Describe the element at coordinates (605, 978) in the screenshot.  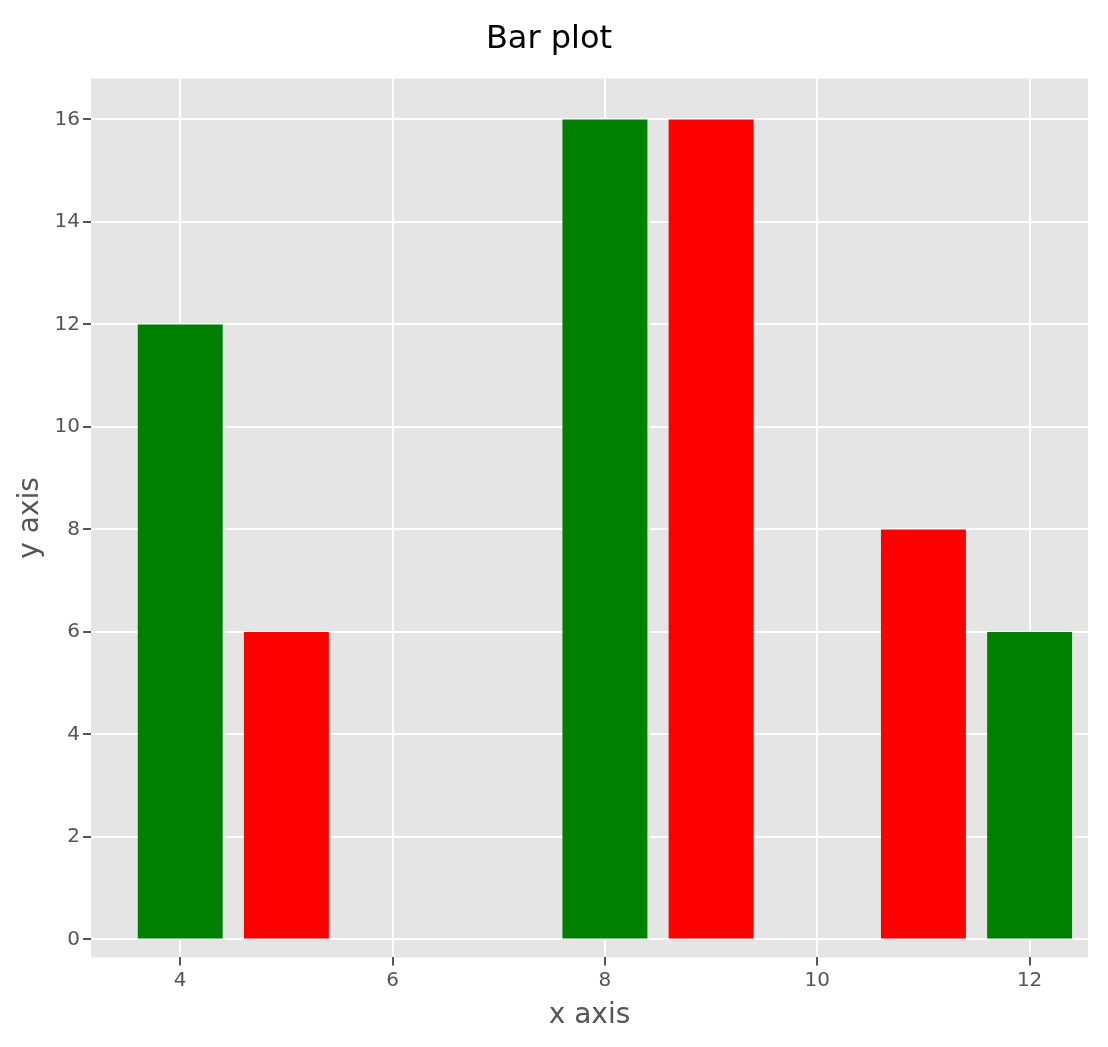
I see `x-tick-label: 8` at that location.